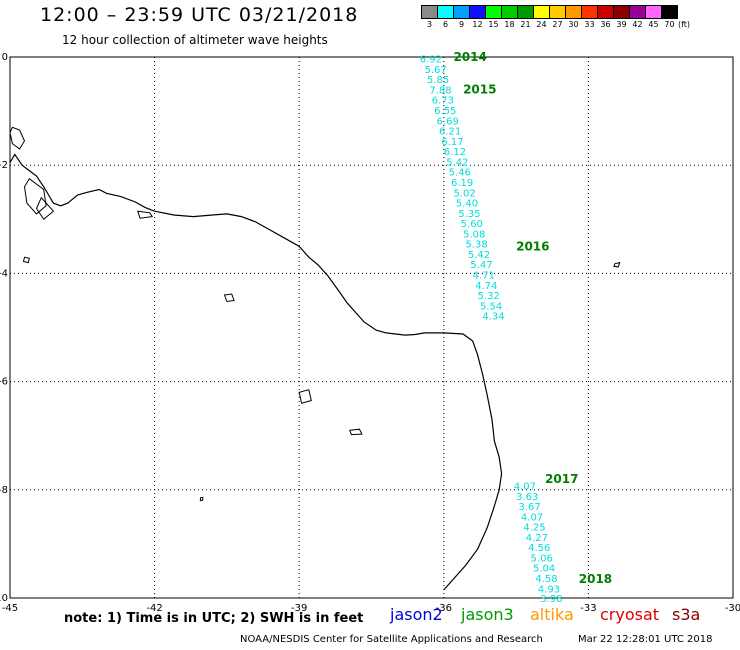 The height and width of the screenshot is (650, 740). I want to click on wave-height-color-scale: 3 6 9 12 15 18 21 24 27 30 33 36 39 42 45 70 (ft), so click(555, 18).